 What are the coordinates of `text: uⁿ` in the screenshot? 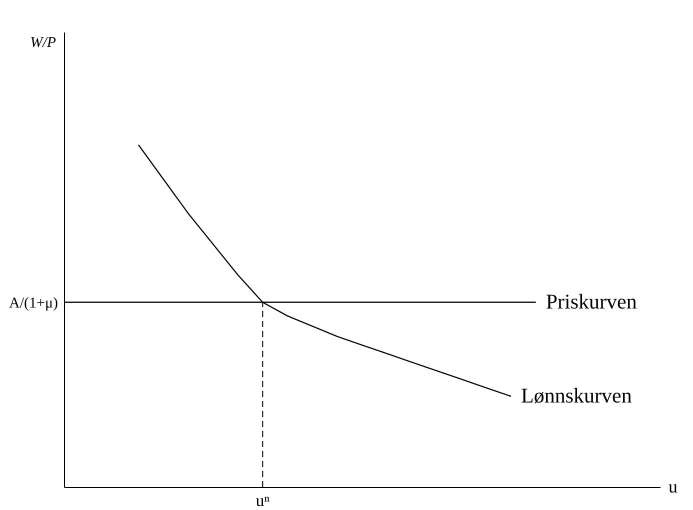 It's located at (263, 500).